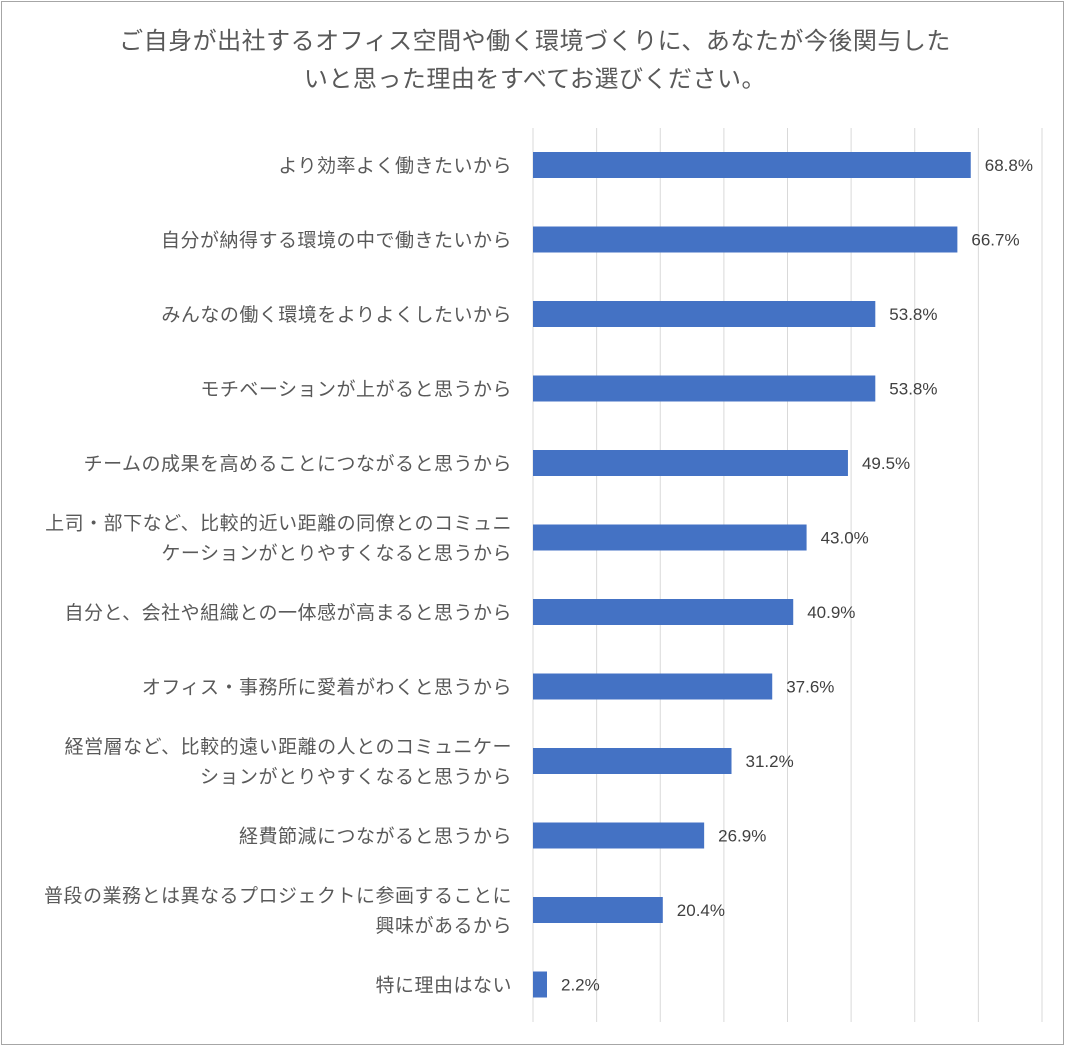 The height and width of the screenshot is (1048, 1067). What do you see at coordinates (336, 241) in the screenshot?
I see `category-label: 自分が納得する環境の中で働きたいから` at bounding box center [336, 241].